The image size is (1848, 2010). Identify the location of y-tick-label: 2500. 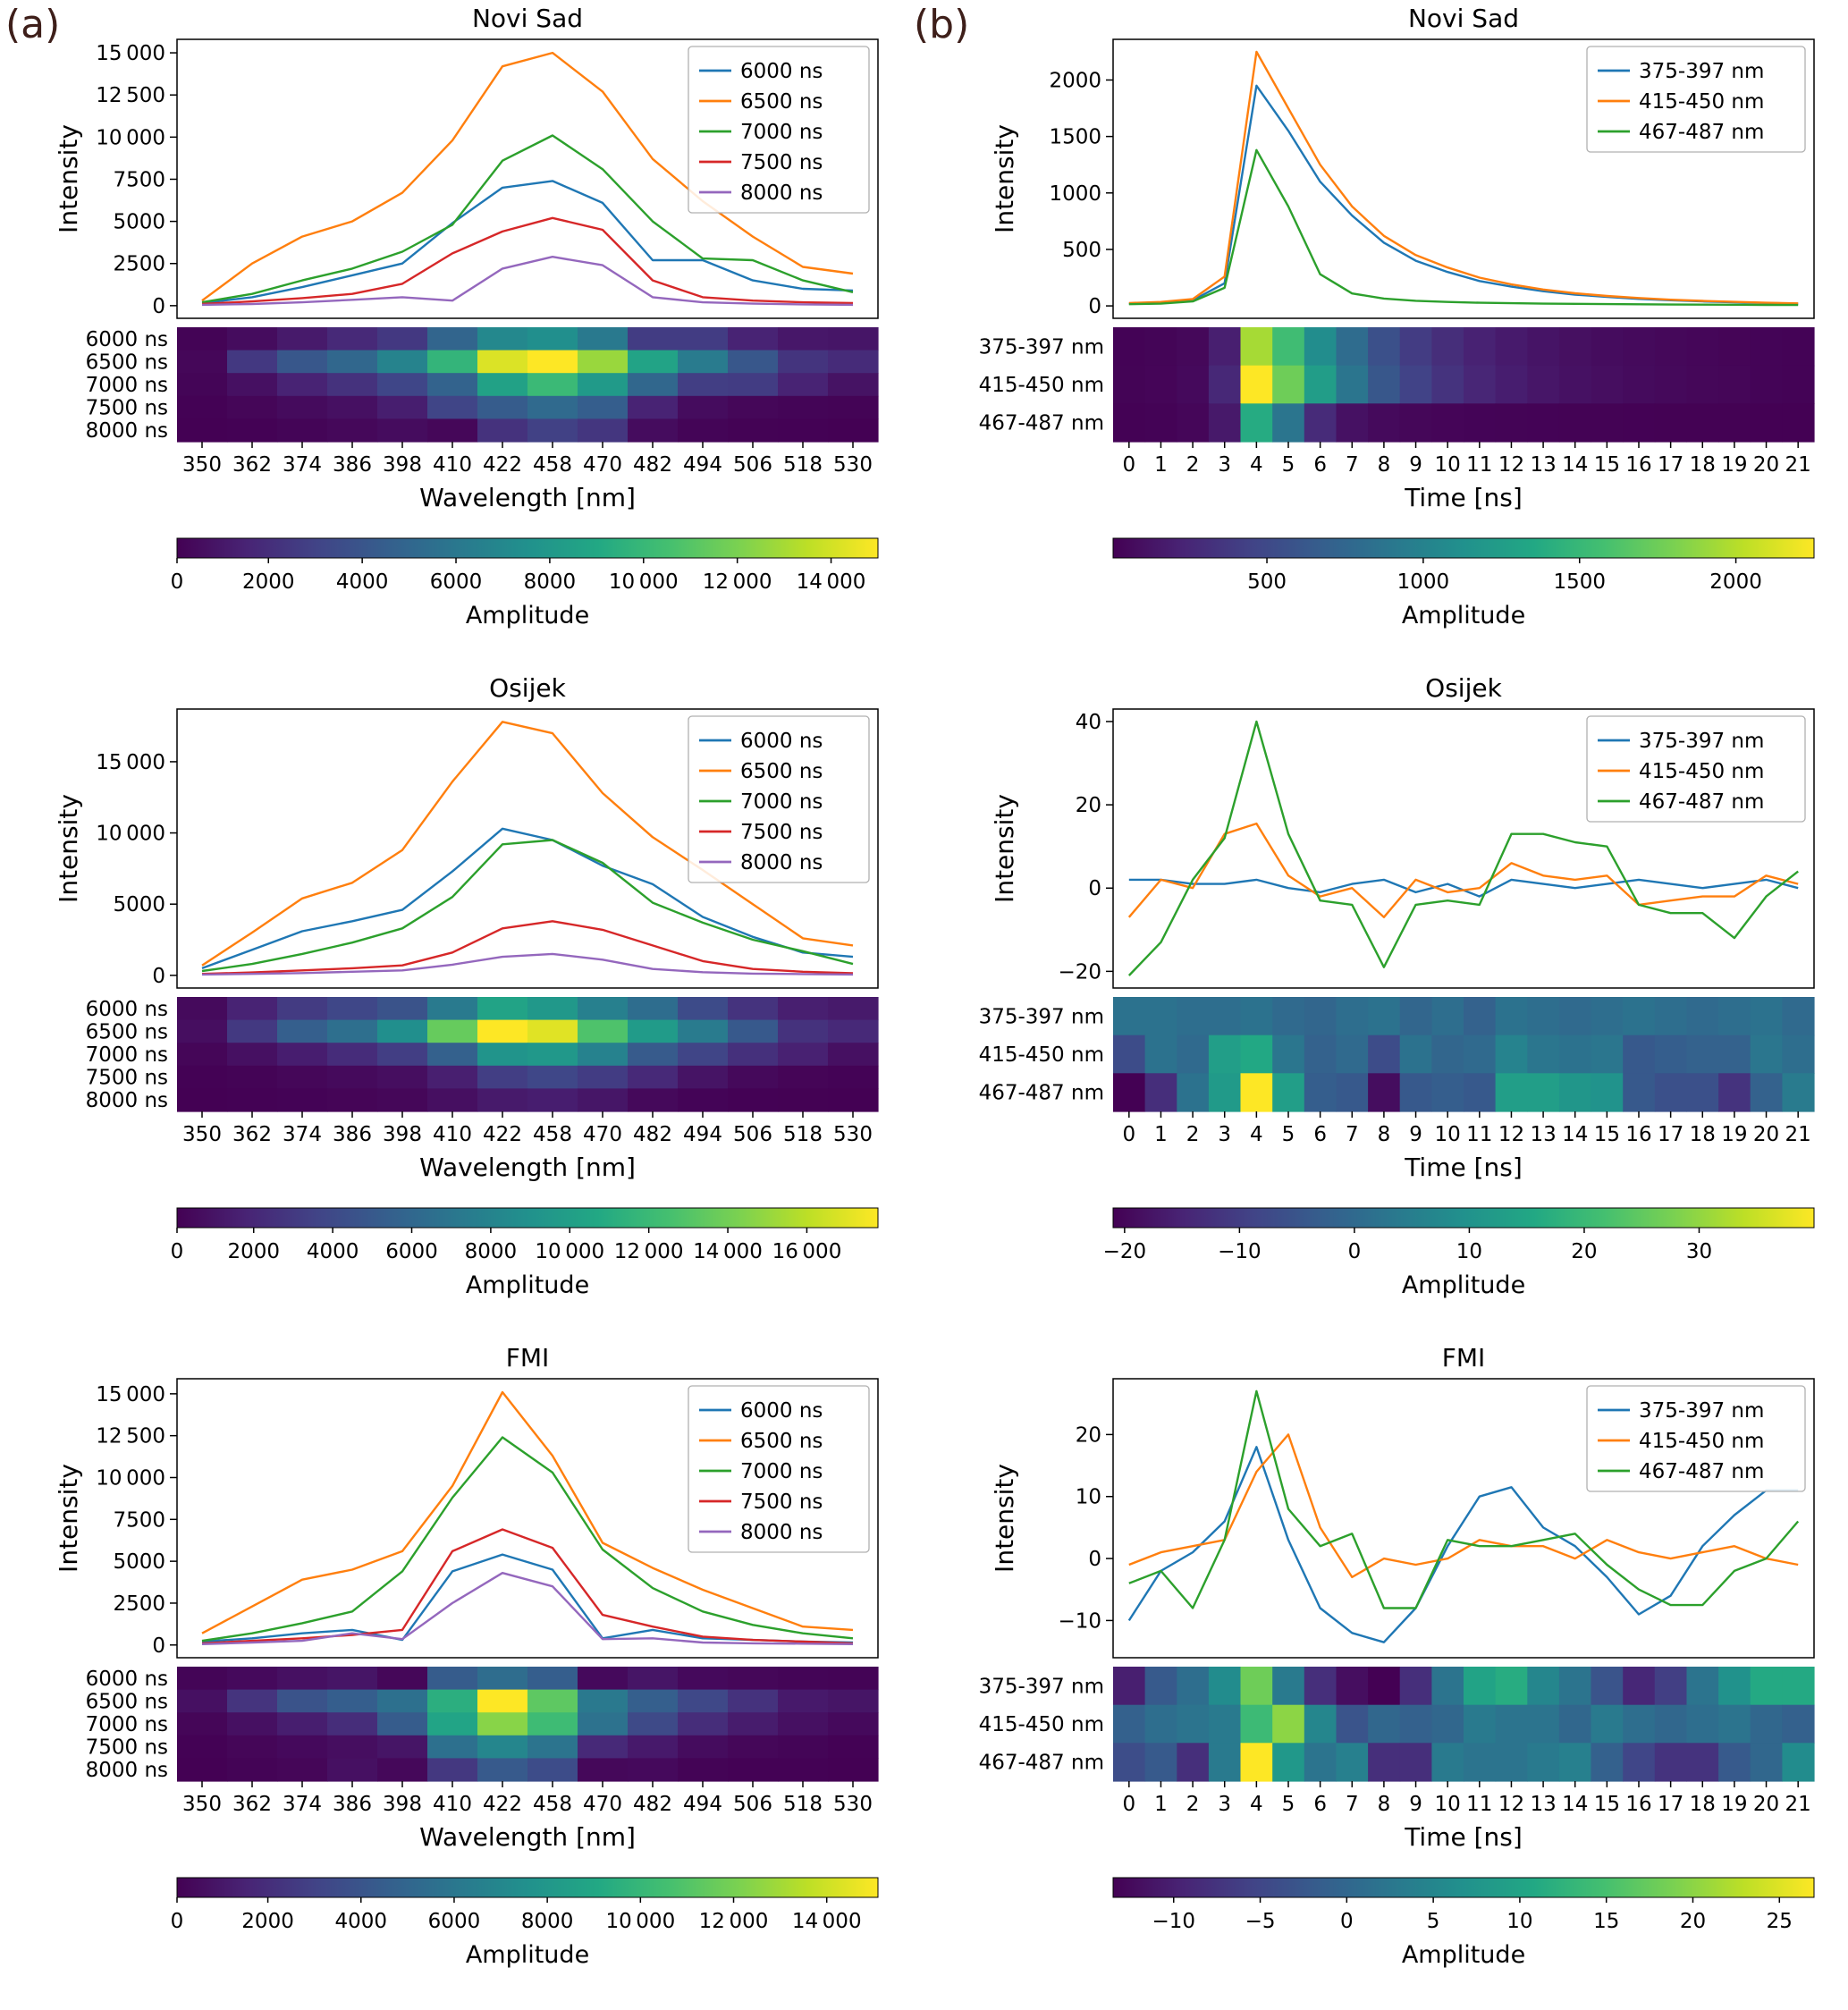
(139, 264).